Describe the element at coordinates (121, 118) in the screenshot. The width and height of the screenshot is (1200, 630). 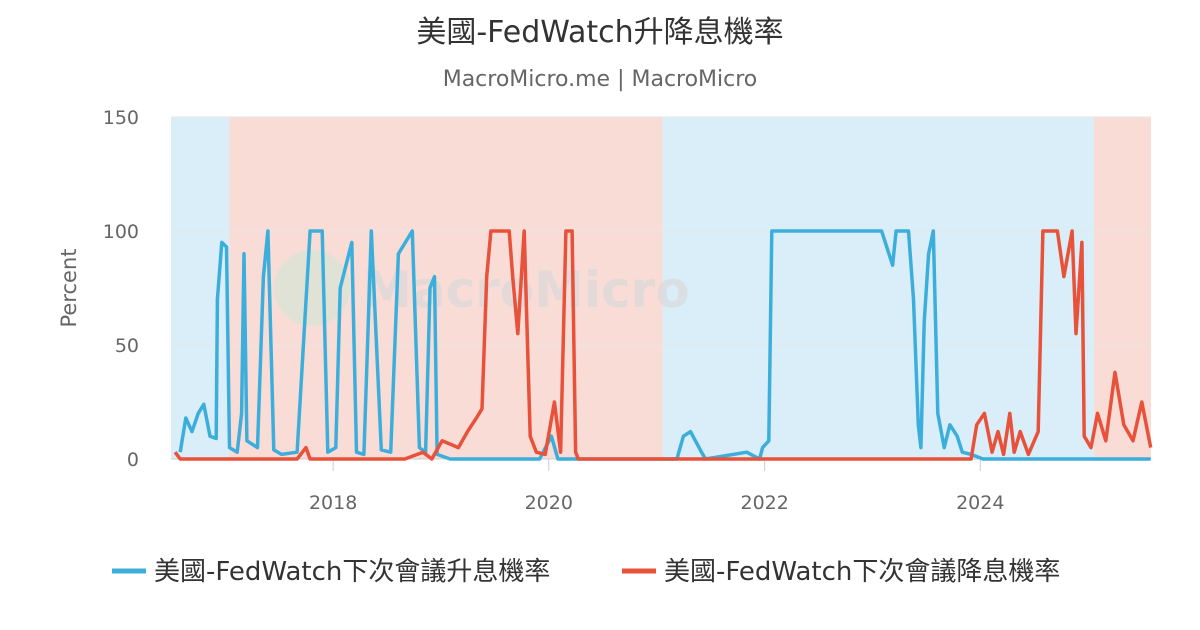
I see `y-tick-label: 150` at that location.